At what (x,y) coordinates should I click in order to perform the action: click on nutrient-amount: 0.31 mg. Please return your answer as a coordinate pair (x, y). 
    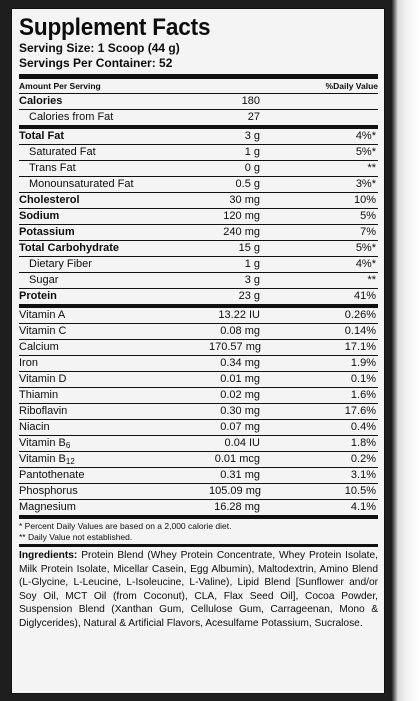
    Looking at the image, I should click on (240, 475).